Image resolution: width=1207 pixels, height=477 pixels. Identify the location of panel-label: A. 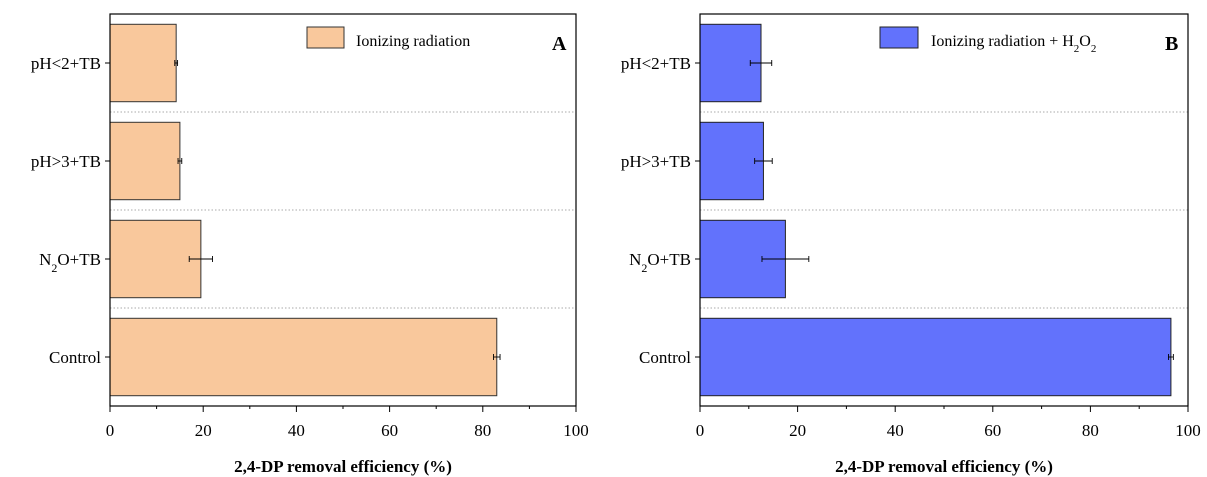
(559, 44).